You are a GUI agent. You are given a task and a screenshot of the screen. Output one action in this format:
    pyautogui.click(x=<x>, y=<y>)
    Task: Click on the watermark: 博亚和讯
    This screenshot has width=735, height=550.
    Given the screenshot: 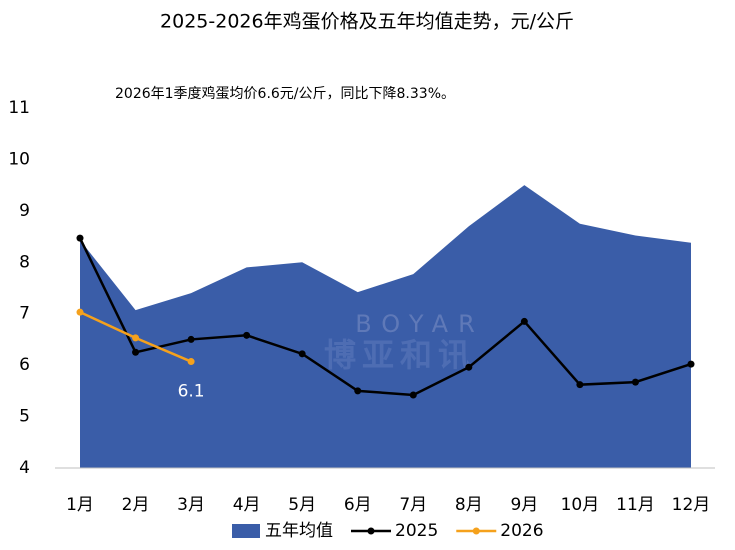 What is the action you would take?
    pyautogui.click(x=400, y=355)
    